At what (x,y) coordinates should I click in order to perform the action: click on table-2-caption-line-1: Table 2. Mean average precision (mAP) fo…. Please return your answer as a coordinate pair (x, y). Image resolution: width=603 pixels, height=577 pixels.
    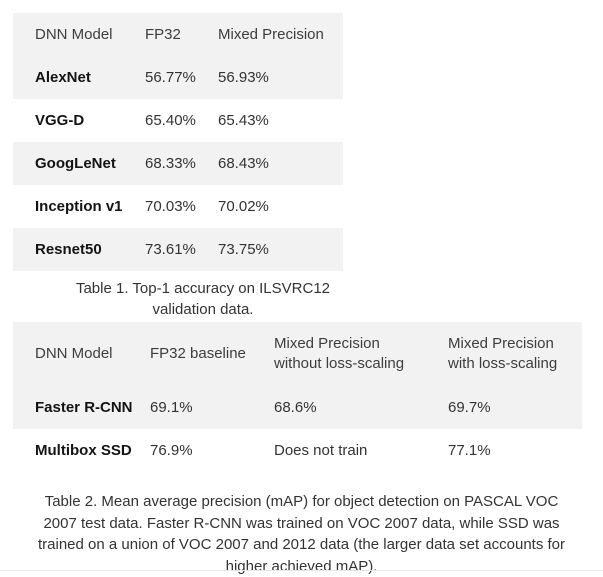
    Looking at the image, I should click on (301, 502).